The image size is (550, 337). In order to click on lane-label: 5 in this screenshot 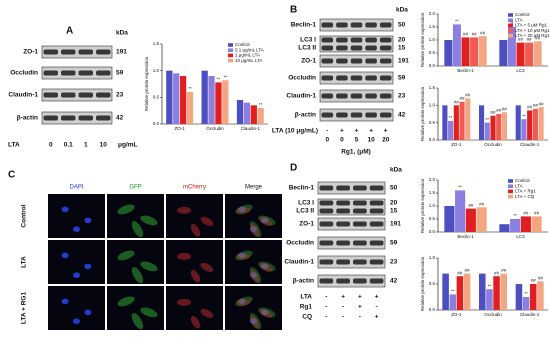, I will do `click(357, 140)`.